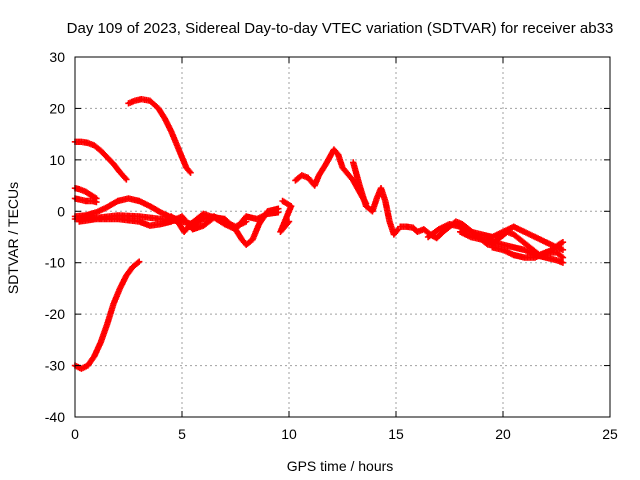 The height and width of the screenshot is (480, 640). What do you see at coordinates (13, 238) in the screenshot?
I see `y-axis-label: SDTVAR / TECUs` at bounding box center [13, 238].